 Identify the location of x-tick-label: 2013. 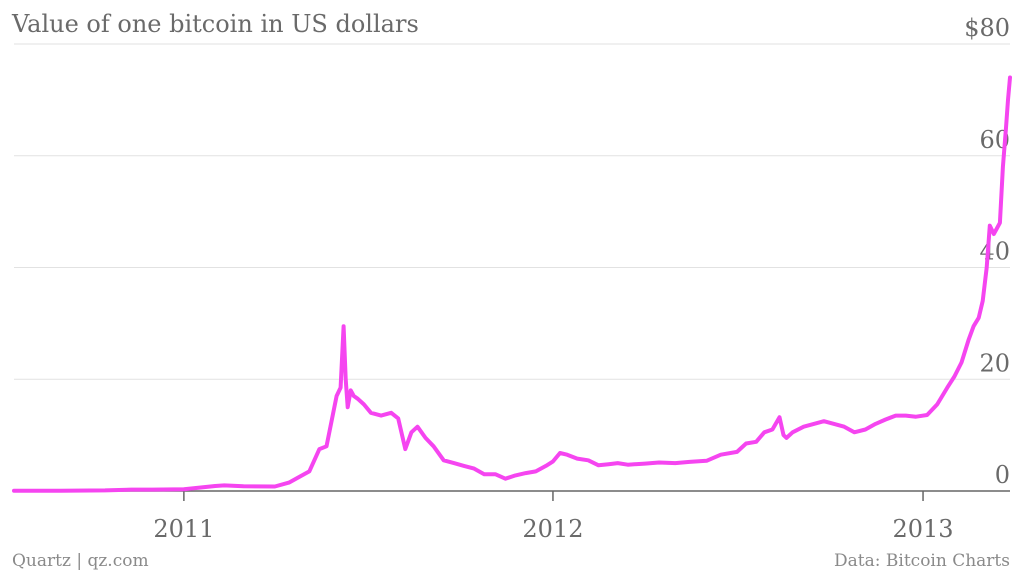
(923, 529).